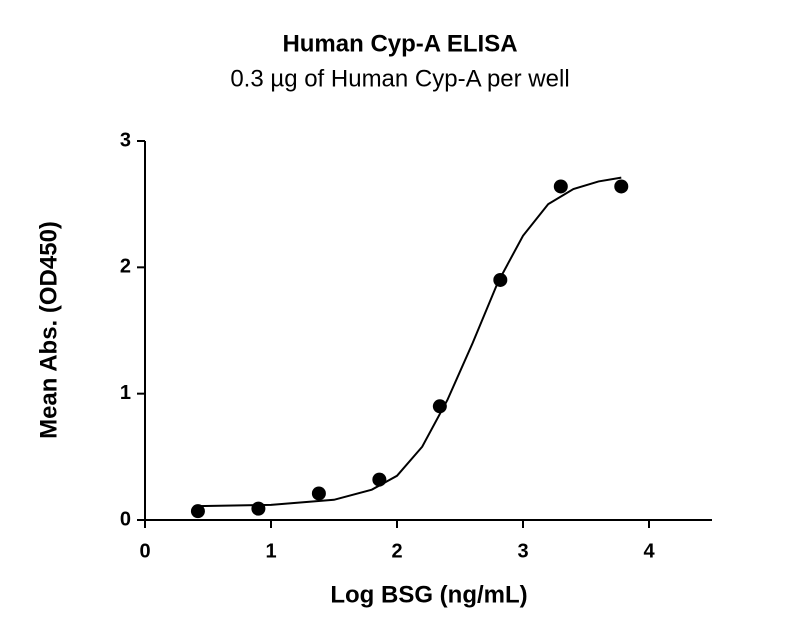 Image resolution: width=800 pixels, height=638 pixels. What do you see at coordinates (649, 551) in the screenshot?
I see `x-tick-label: 4` at bounding box center [649, 551].